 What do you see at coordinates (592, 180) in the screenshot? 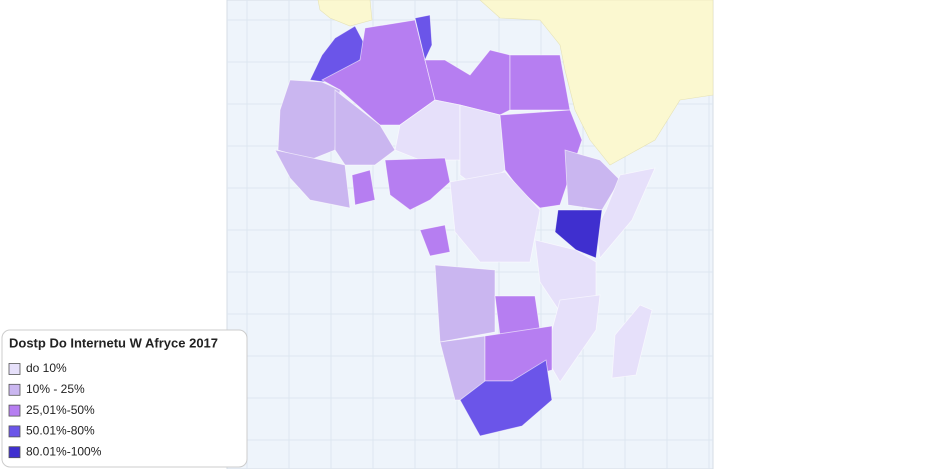
I see `ethiopia` at bounding box center [592, 180].